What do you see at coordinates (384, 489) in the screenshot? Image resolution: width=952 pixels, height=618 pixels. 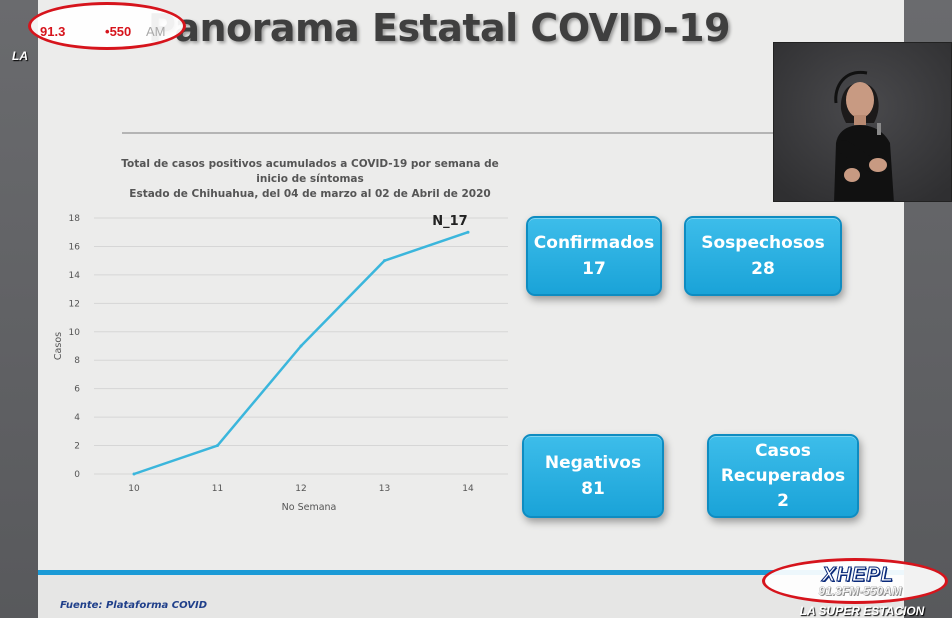 I see `x-tick-label: 13` at bounding box center [384, 489].